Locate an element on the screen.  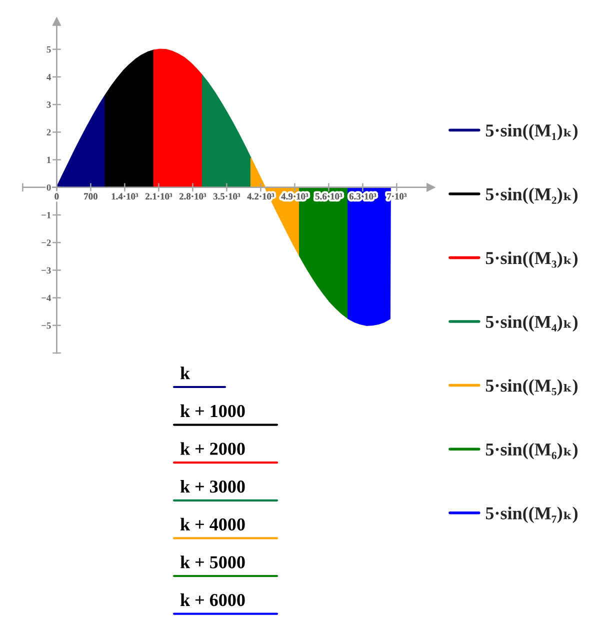
x-tick-label: 700 is located at coordinates (91, 196).